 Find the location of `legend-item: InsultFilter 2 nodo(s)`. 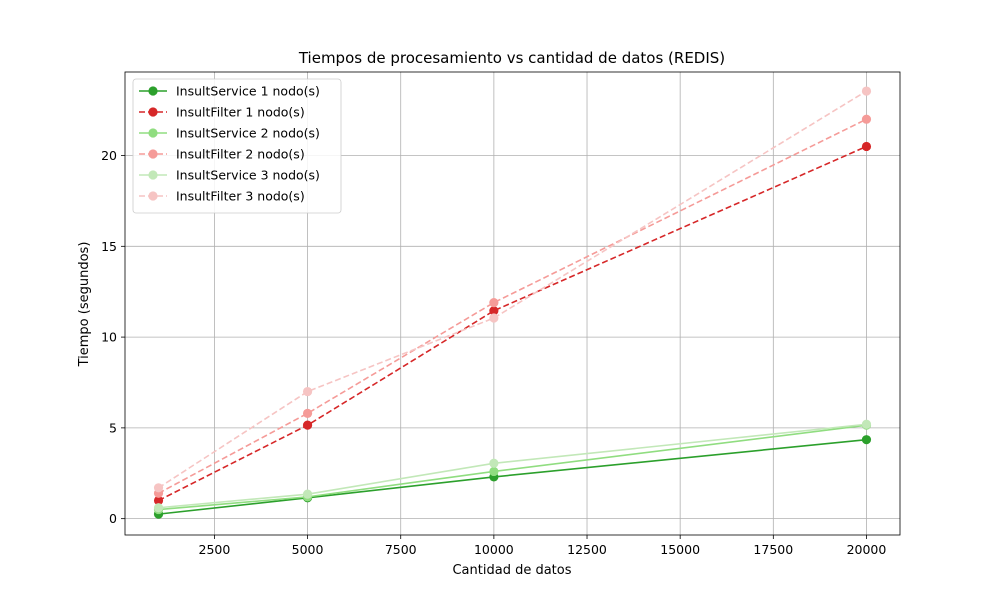

legend-item: InsultFilter 2 nodo(s) is located at coordinates (222, 154).